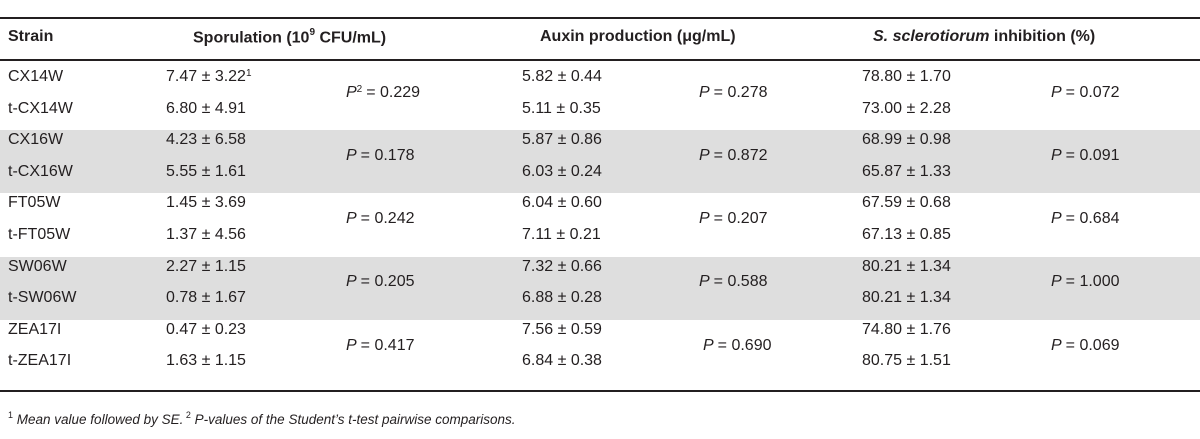  I want to click on inhibition-cell: 78.80 ± 1.70, so click(906, 76).